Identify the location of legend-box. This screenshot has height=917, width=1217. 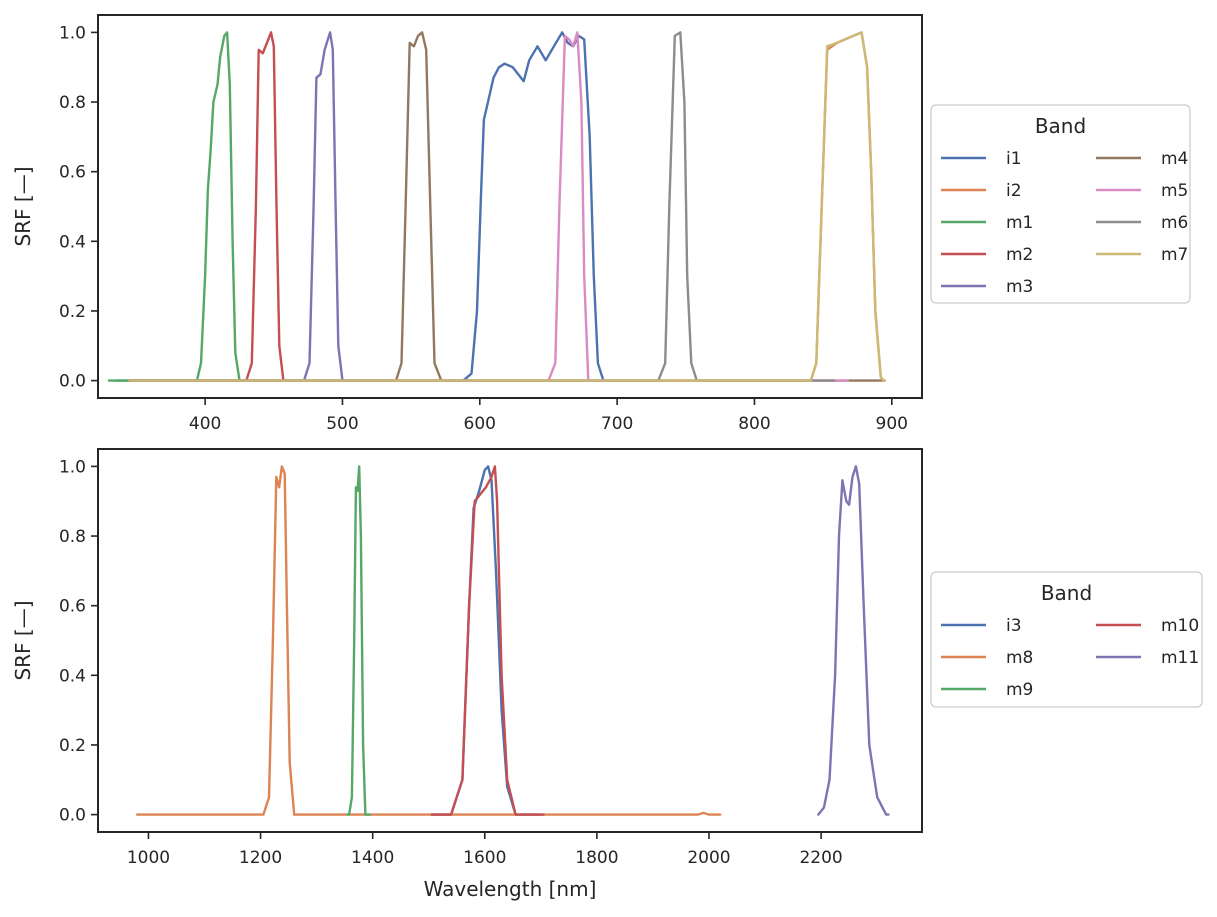
(1066, 639).